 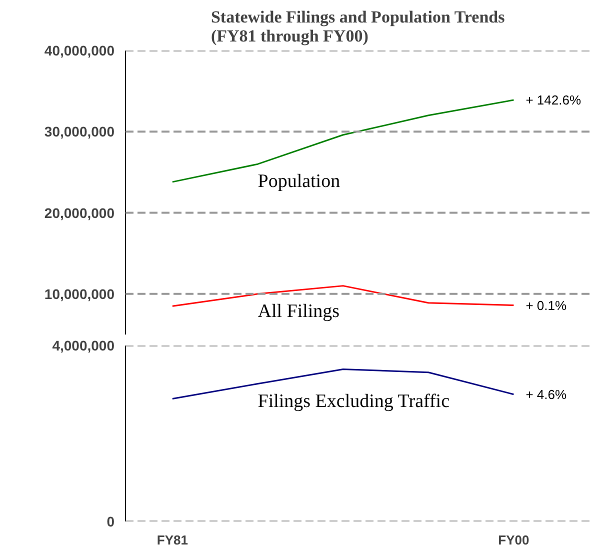 I want to click on chart-title: Statewide Filings and Population Trends (FY81 through FY00), so click(x=358, y=27).